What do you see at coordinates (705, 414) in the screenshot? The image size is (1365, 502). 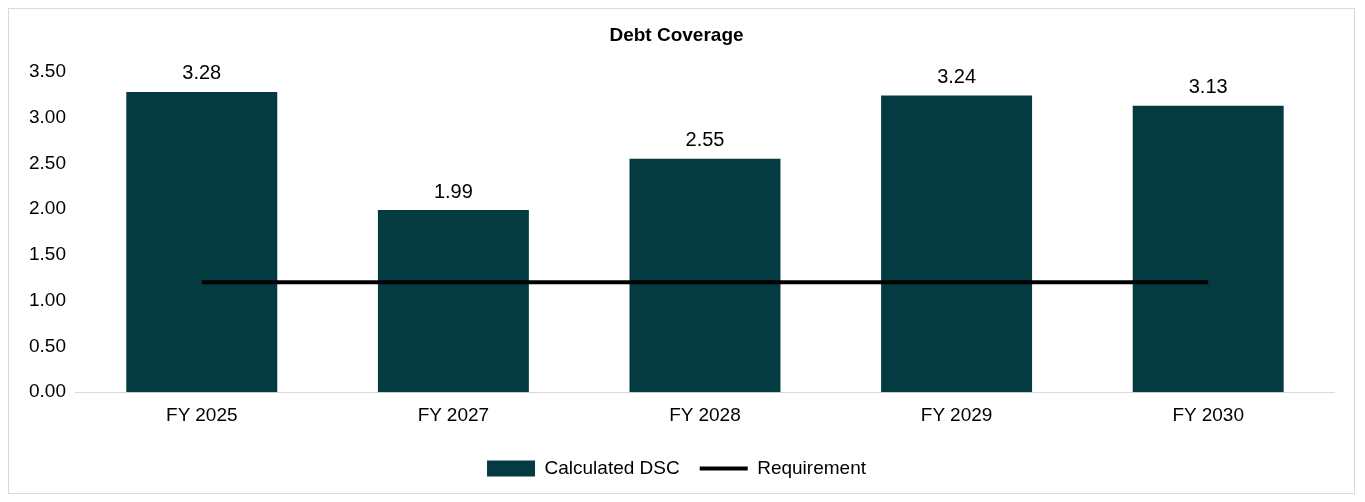 I see `x-tick-label: FY 2028` at bounding box center [705, 414].